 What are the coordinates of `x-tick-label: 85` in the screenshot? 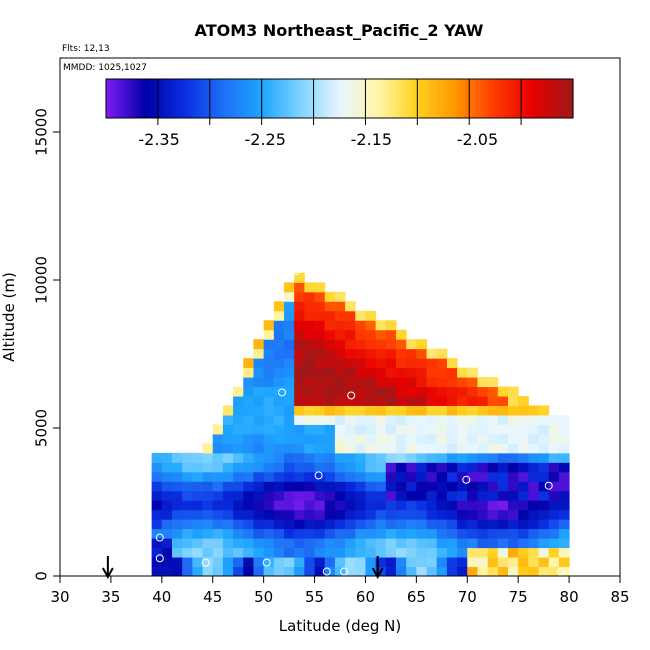 It's located at (619, 597).